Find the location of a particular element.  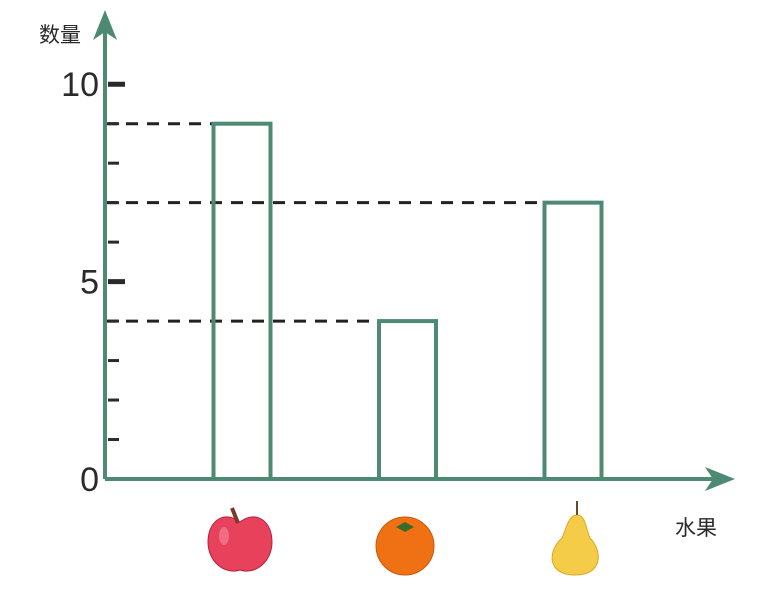

y-tick-label: 5 is located at coordinates (89, 283).